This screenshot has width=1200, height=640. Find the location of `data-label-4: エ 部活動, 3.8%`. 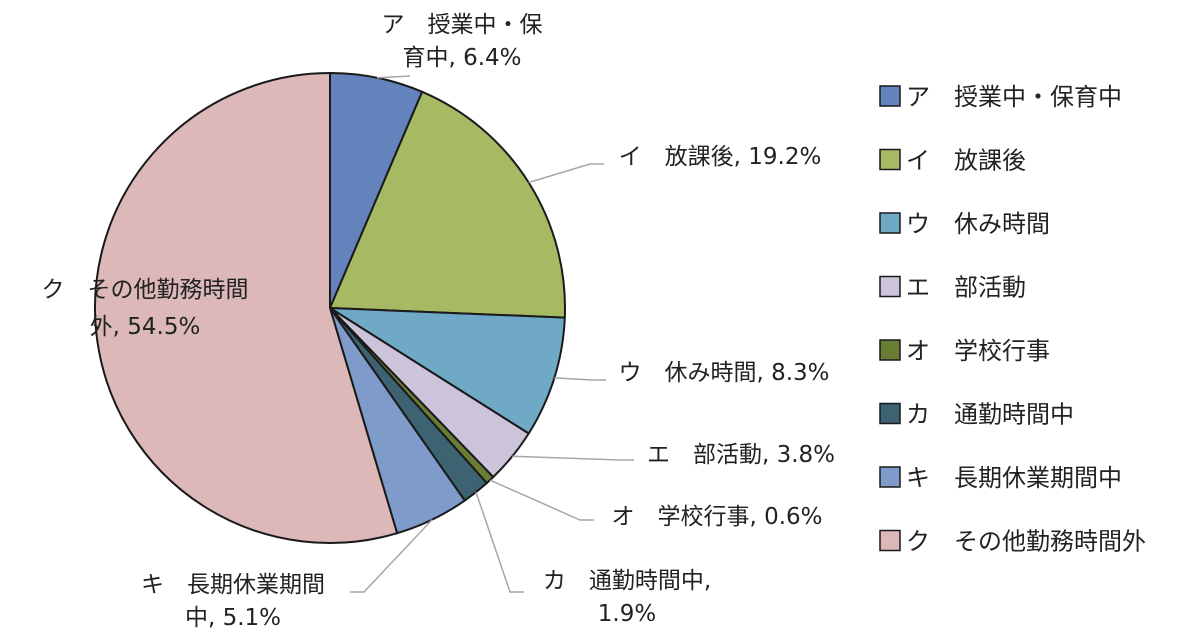

data-label-4: エ 部活動, 3.8% is located at coordinates (741, 455).